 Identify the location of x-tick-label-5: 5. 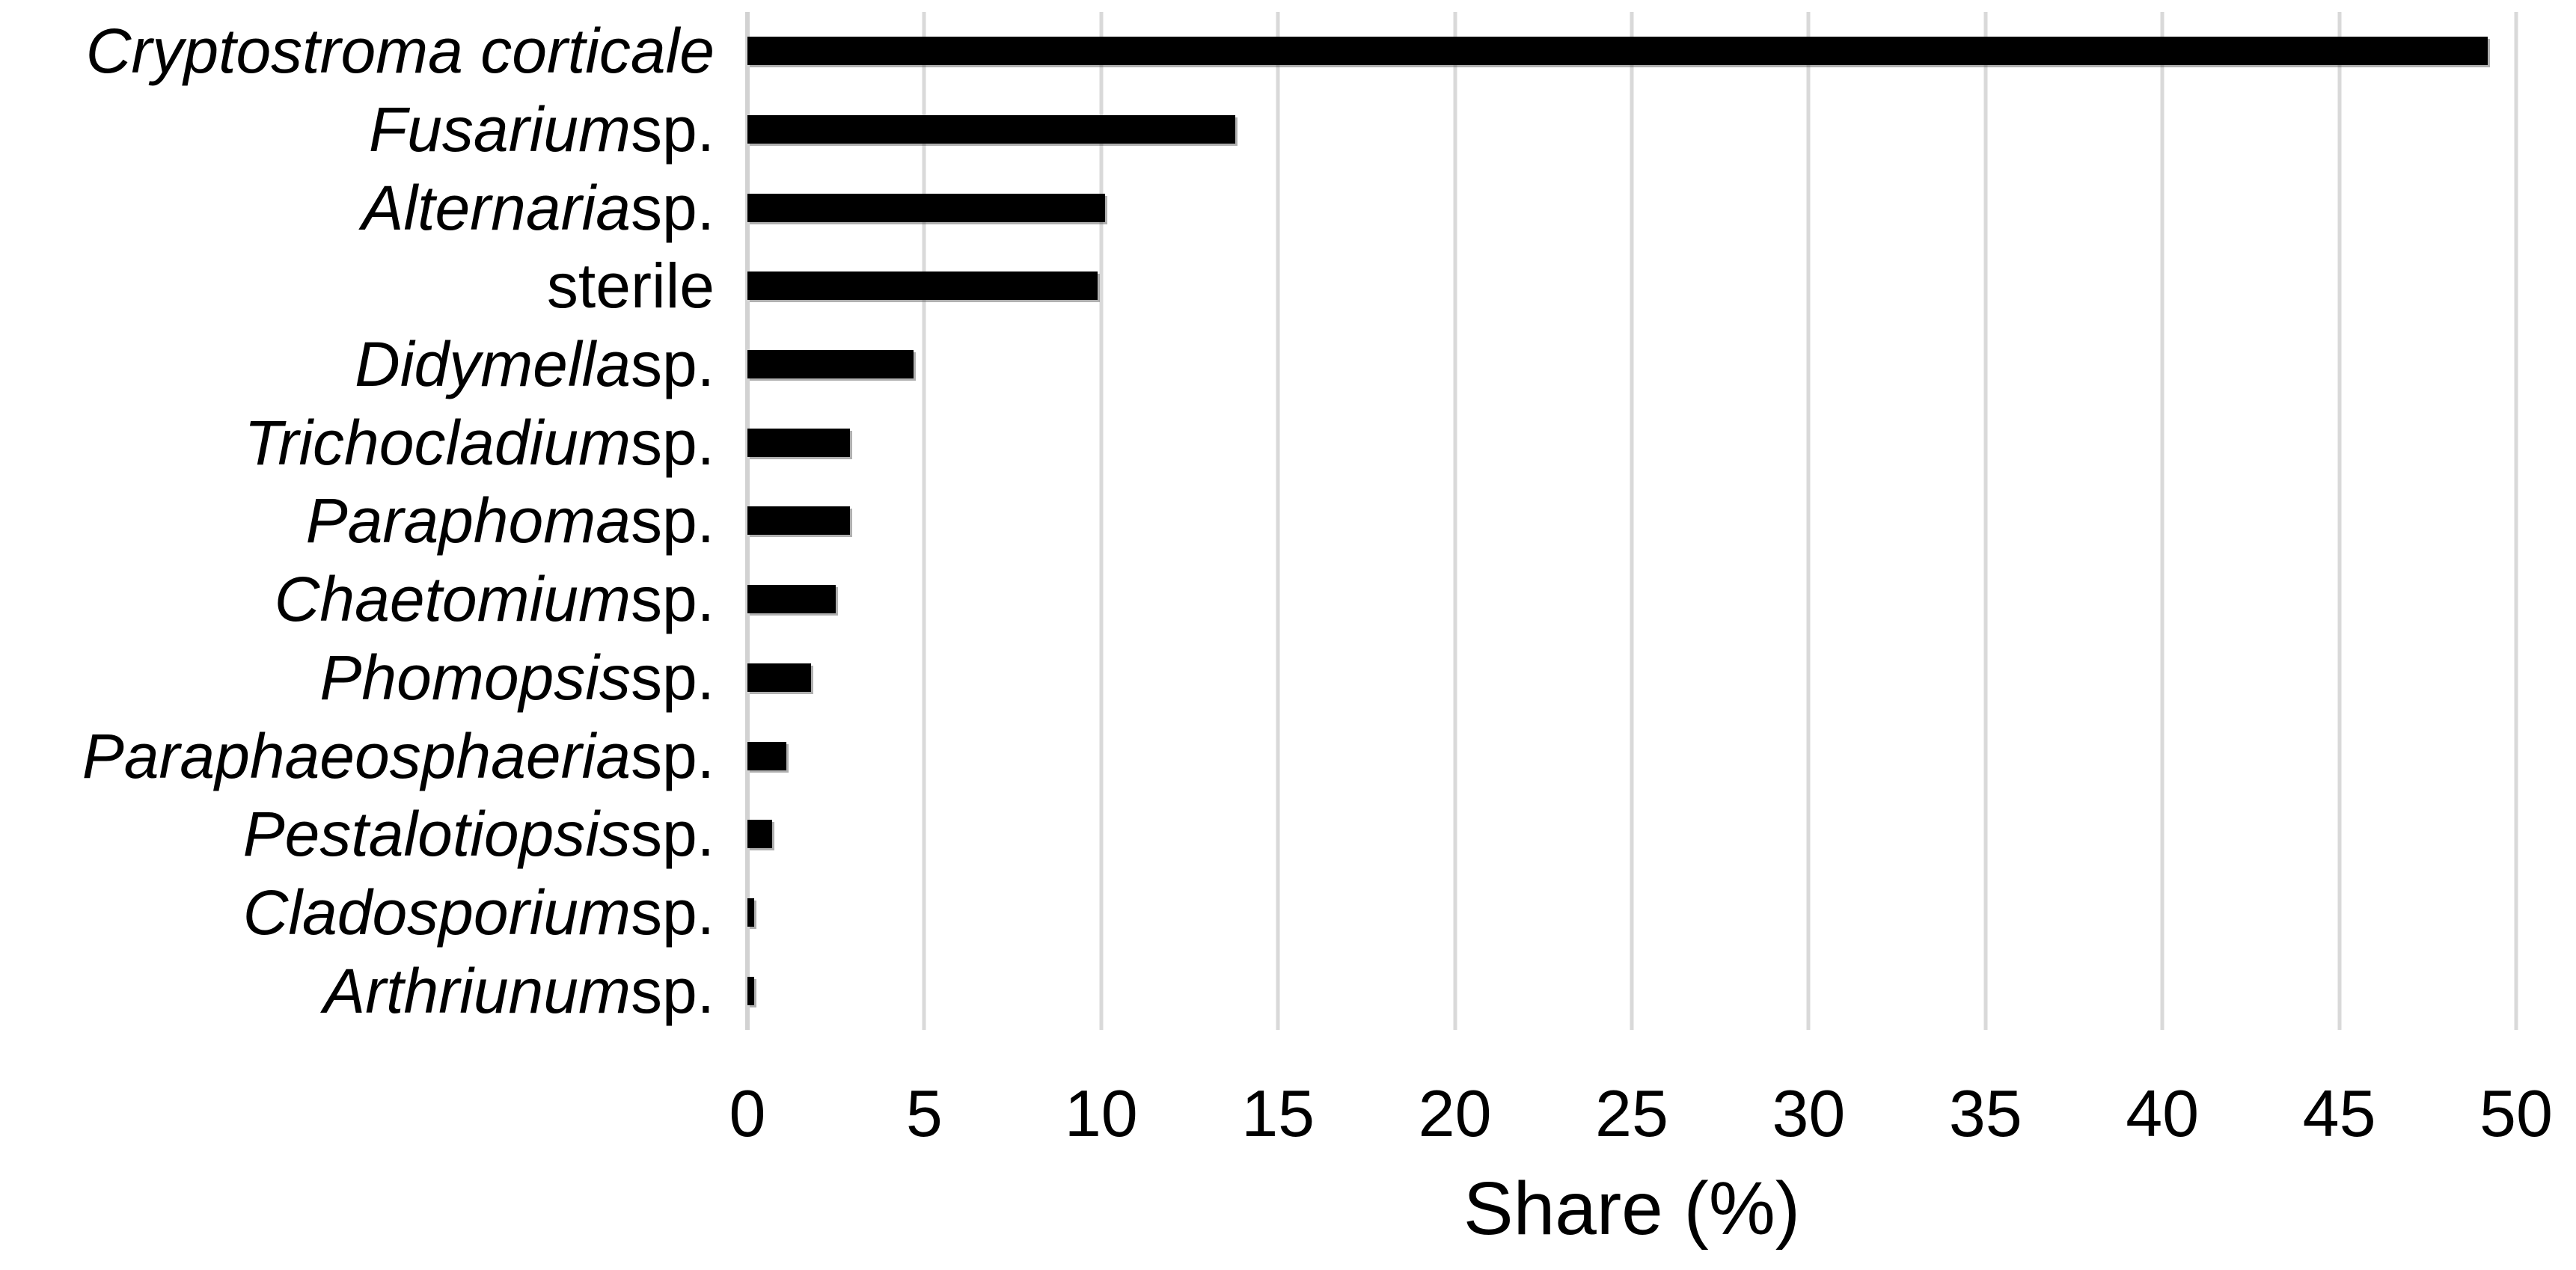
(924, 1113).